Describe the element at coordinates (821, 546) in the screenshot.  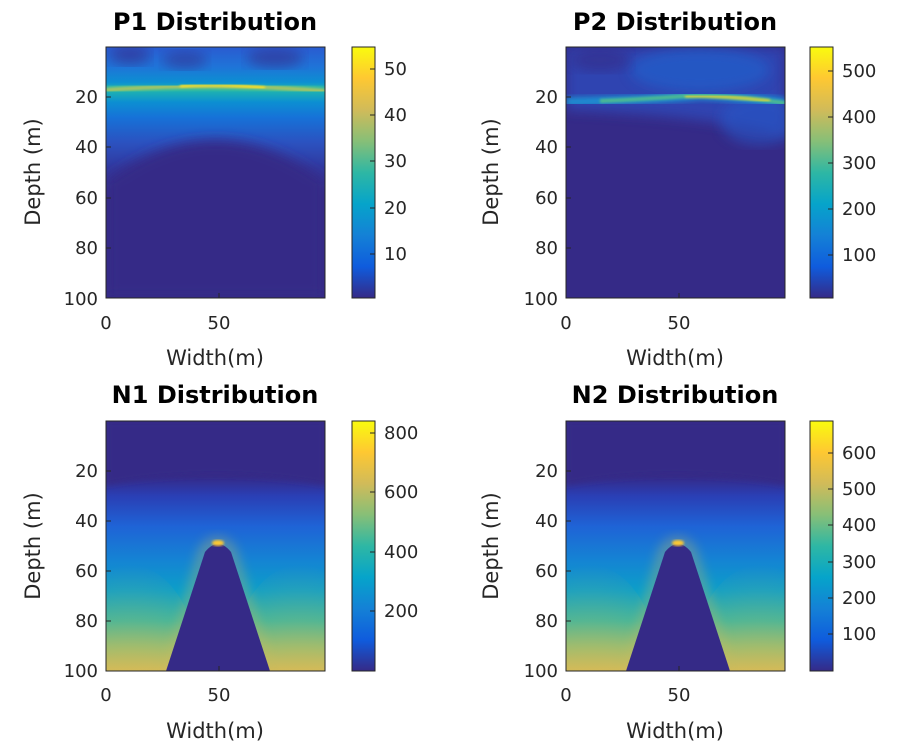
I see `colorbar-n2` at that location.